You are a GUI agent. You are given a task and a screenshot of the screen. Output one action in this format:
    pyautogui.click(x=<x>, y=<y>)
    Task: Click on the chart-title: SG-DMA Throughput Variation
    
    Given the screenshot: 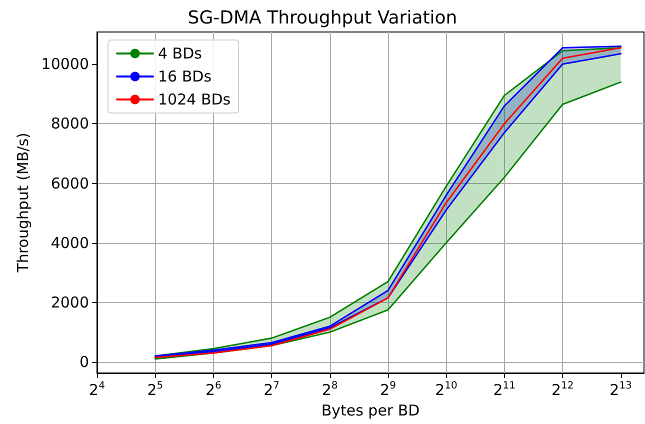 What is the action you would take?
    pyautogui.click(x=323, y=18)
    